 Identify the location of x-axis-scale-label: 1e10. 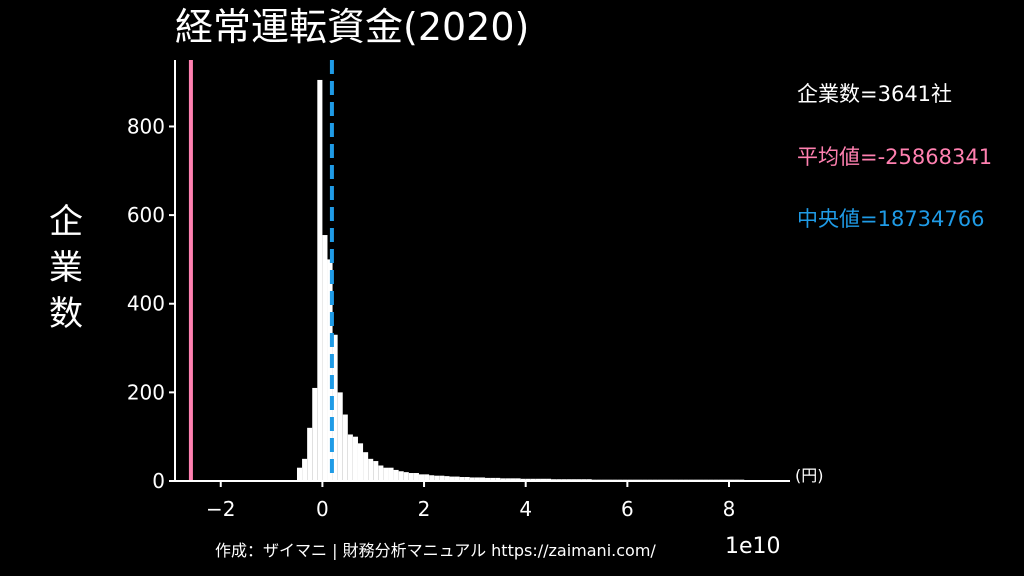
(753, 546).